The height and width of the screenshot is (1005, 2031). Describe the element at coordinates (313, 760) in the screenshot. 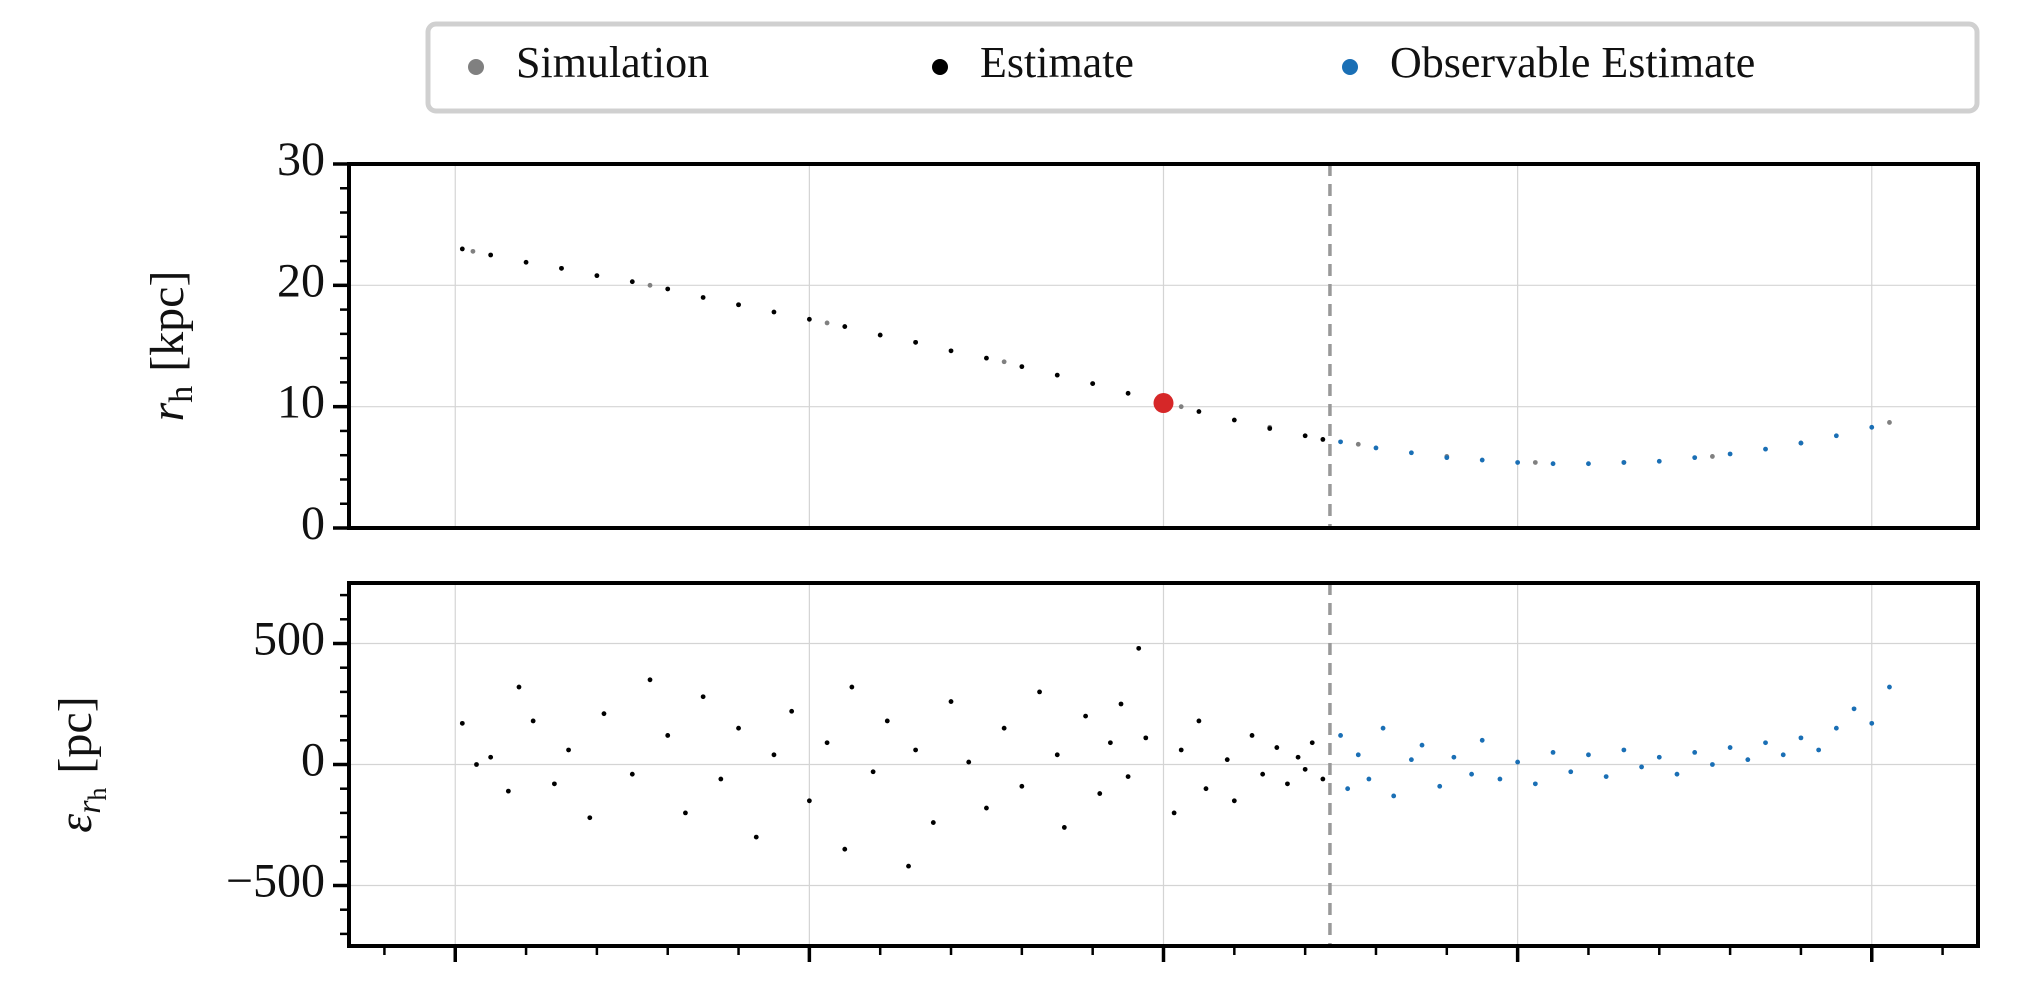

I see `y-tick-label: 0` at that location.